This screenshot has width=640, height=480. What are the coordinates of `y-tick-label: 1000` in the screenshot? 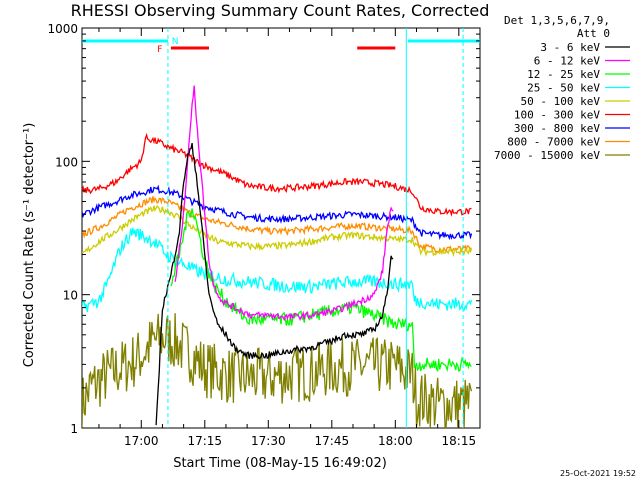 It's located at (62, 29).